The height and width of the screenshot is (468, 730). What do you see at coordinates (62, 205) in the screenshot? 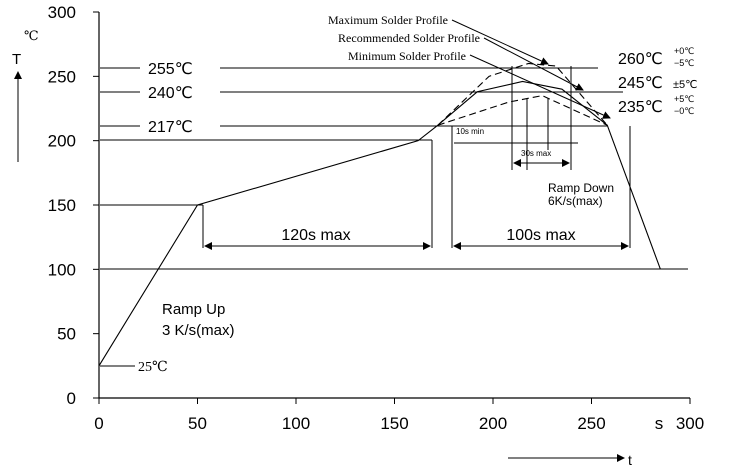
I see `y-tick-label: 150` at bounding box center [62, 205].